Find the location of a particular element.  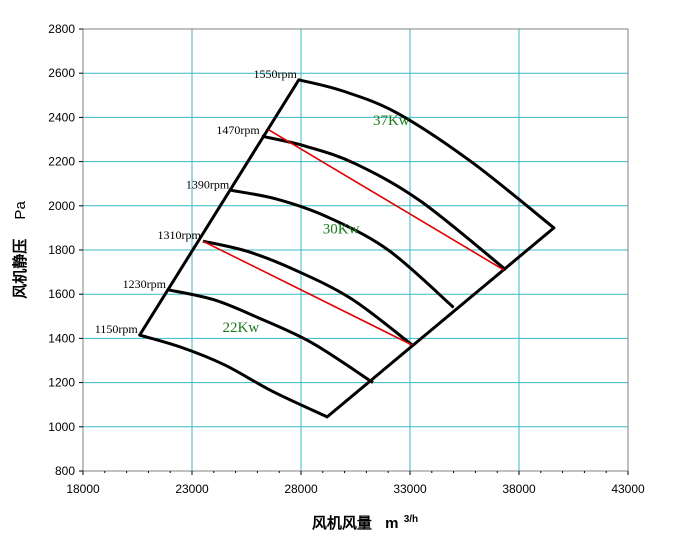

y-tick-label: 1600 is located at coordinates (61, 294).